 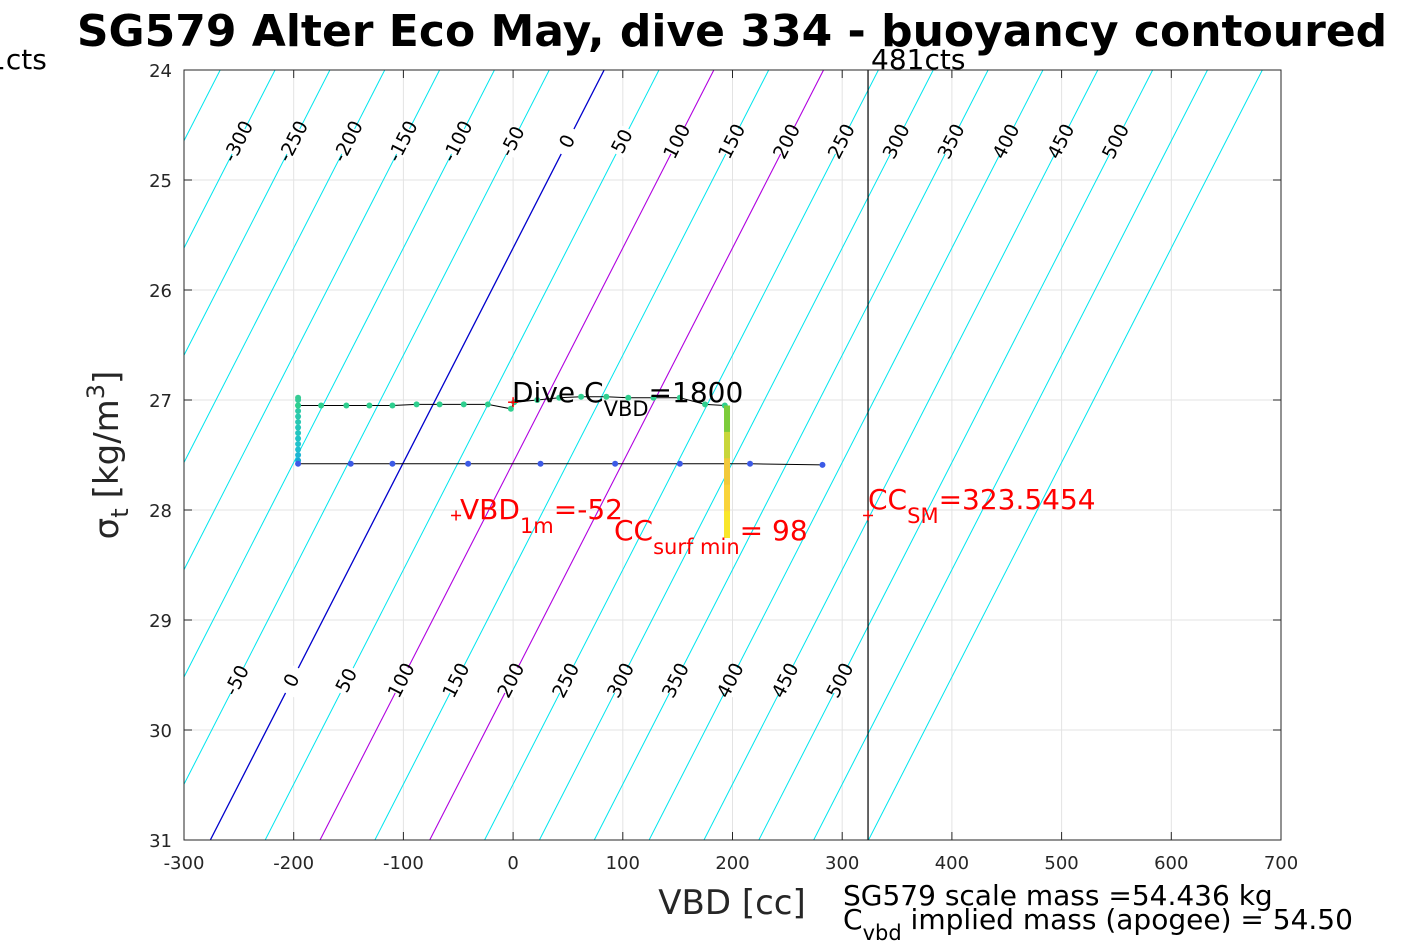 What do you see at coordinates (732, 903) in the screenshot?
I see `x-axis-label: VBD [cc]` at bounding box center [732, 903].